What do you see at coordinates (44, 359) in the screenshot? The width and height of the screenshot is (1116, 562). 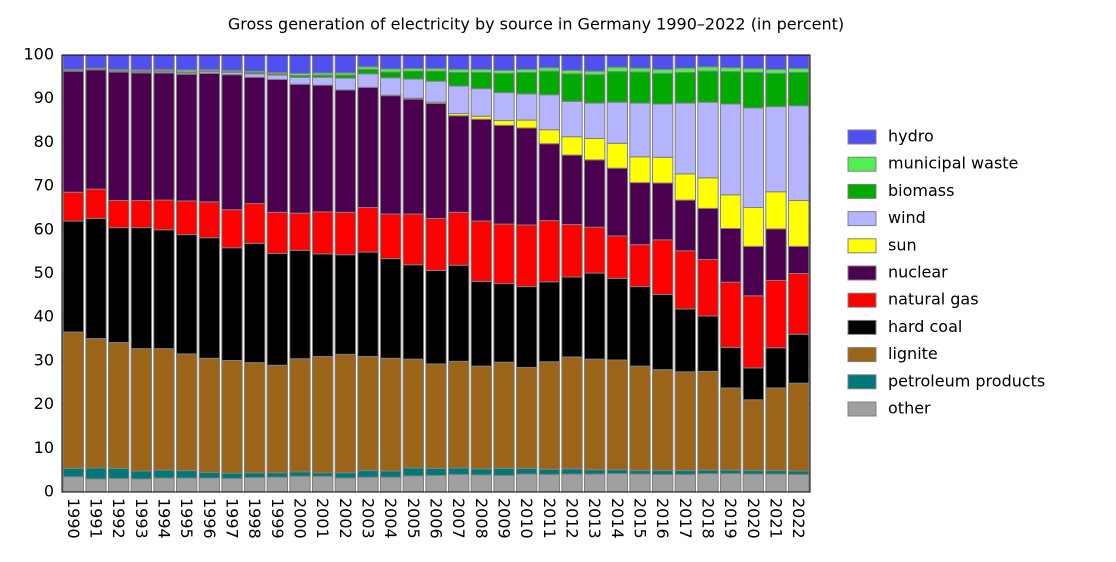 I see `y-tick-label: 30` at bounding box center [44, 359].